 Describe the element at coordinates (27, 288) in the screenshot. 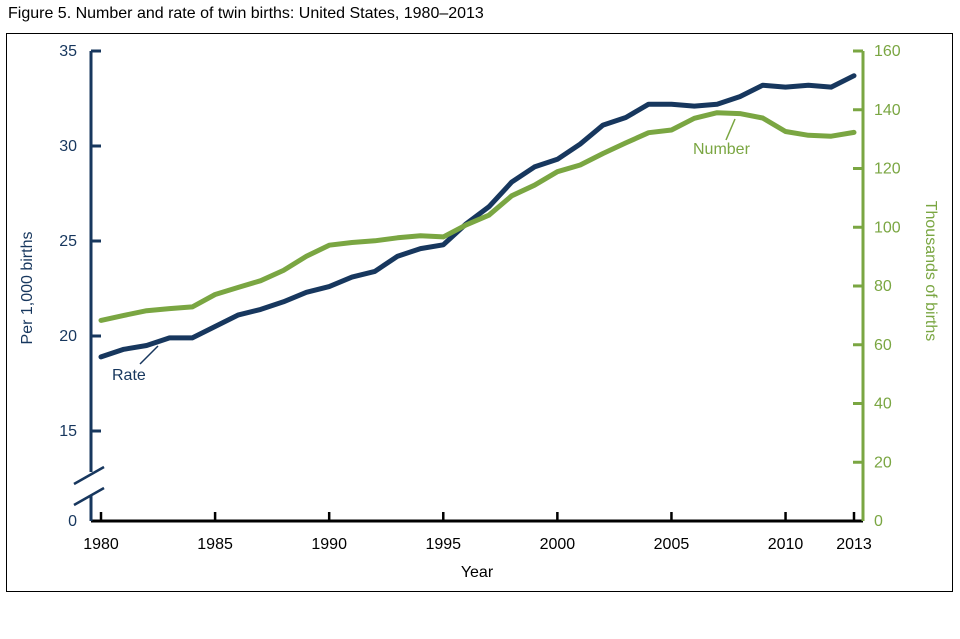

I see `left-axis-title: Per 1,000 births` at that location.